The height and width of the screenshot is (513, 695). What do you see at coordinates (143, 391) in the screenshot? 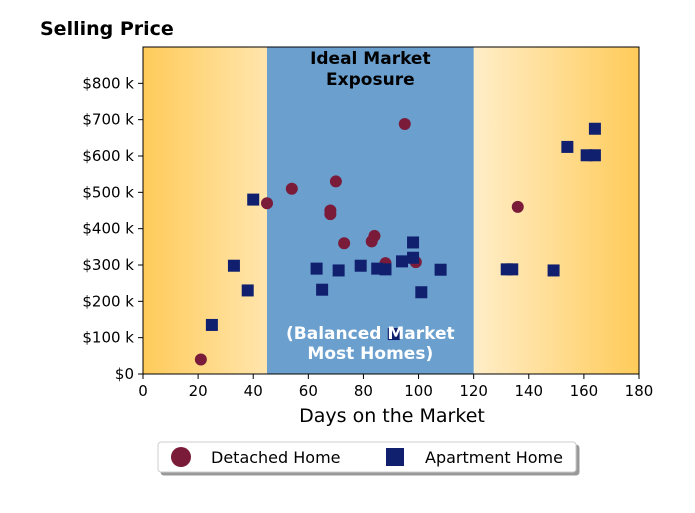
I see `x-tick-label: 0` at bounding box center [143, 391].